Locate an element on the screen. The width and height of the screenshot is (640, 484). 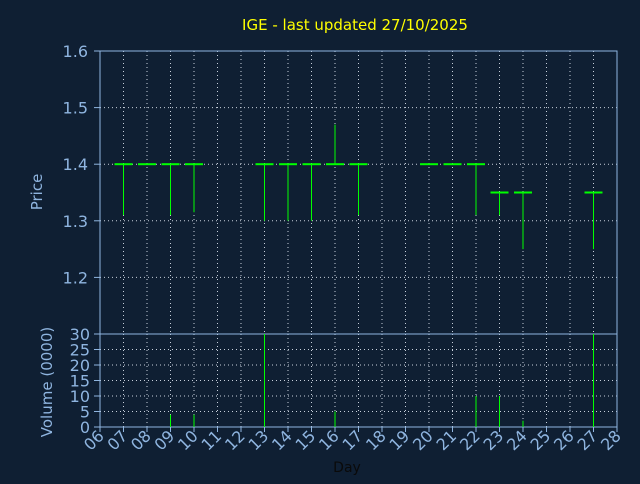
volume-tick-label: 15 is located at coordinates (80, 381).